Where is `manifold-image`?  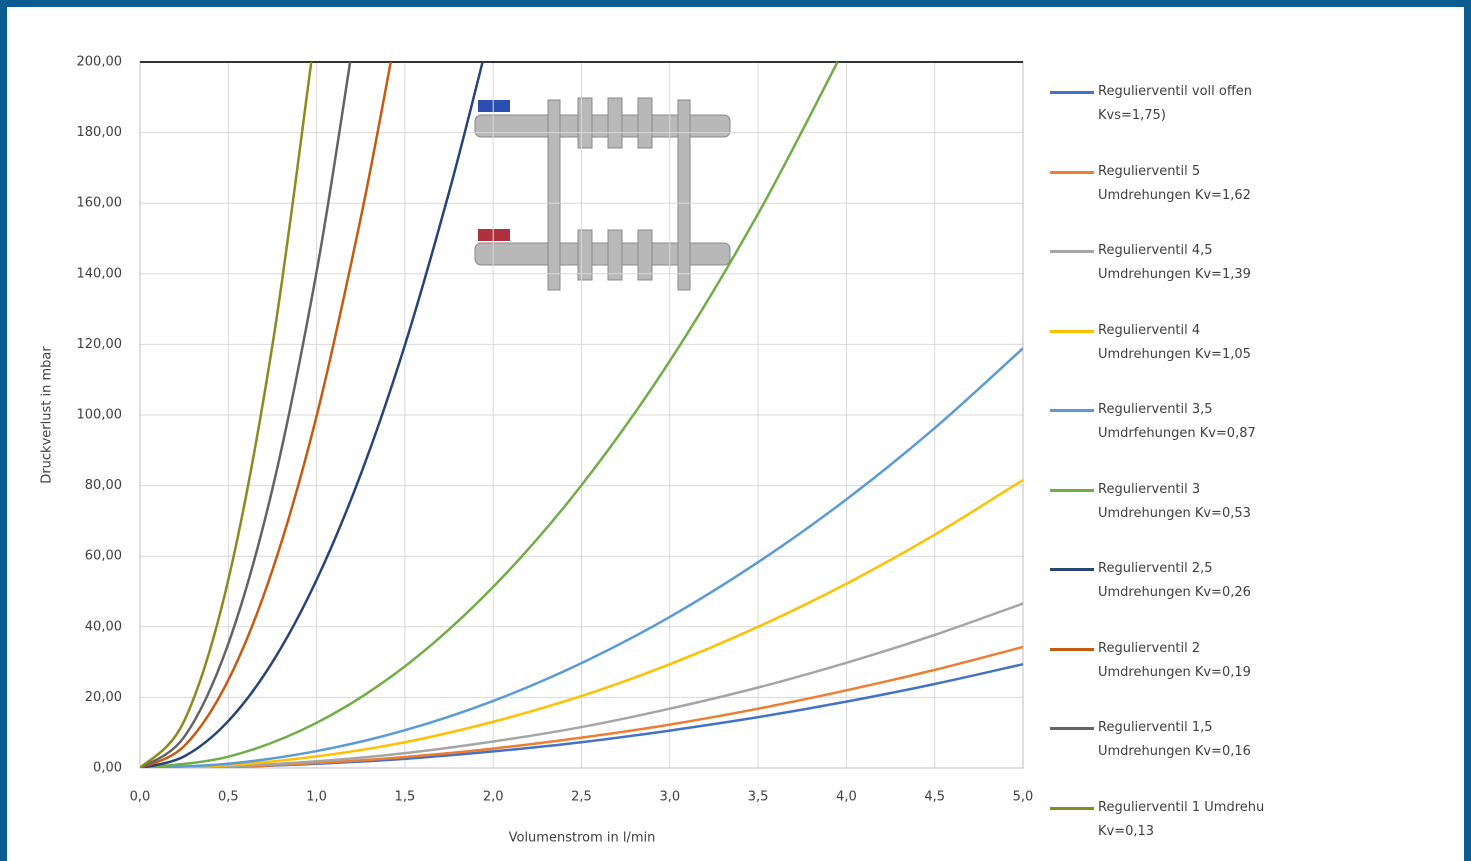
manifold-image is located at coordinates (602, 194).